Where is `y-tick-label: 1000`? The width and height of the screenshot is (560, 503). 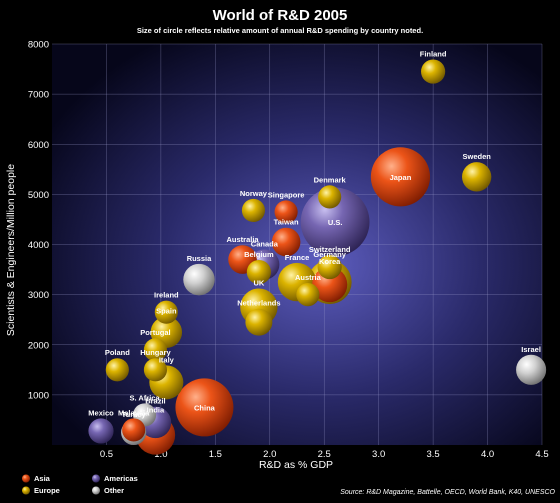 y-tick-label: 1000 is located at coordinates (38, 395).